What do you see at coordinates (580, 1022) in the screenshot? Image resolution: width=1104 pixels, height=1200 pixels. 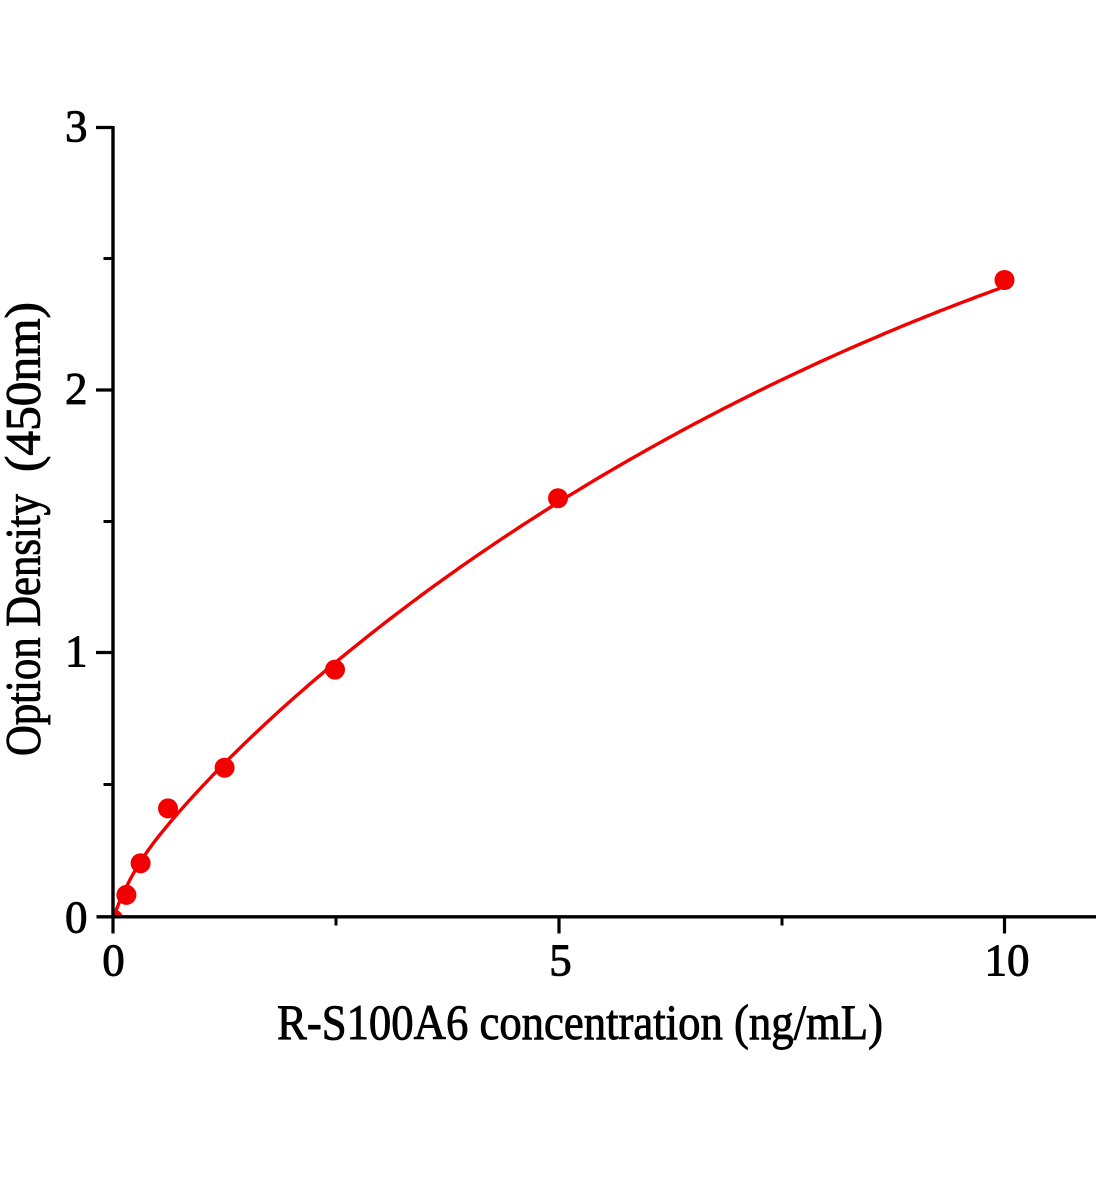 I see `svg-text: R-S100A6 concentration (ng/mL)` at bounding box center [580, 1022].